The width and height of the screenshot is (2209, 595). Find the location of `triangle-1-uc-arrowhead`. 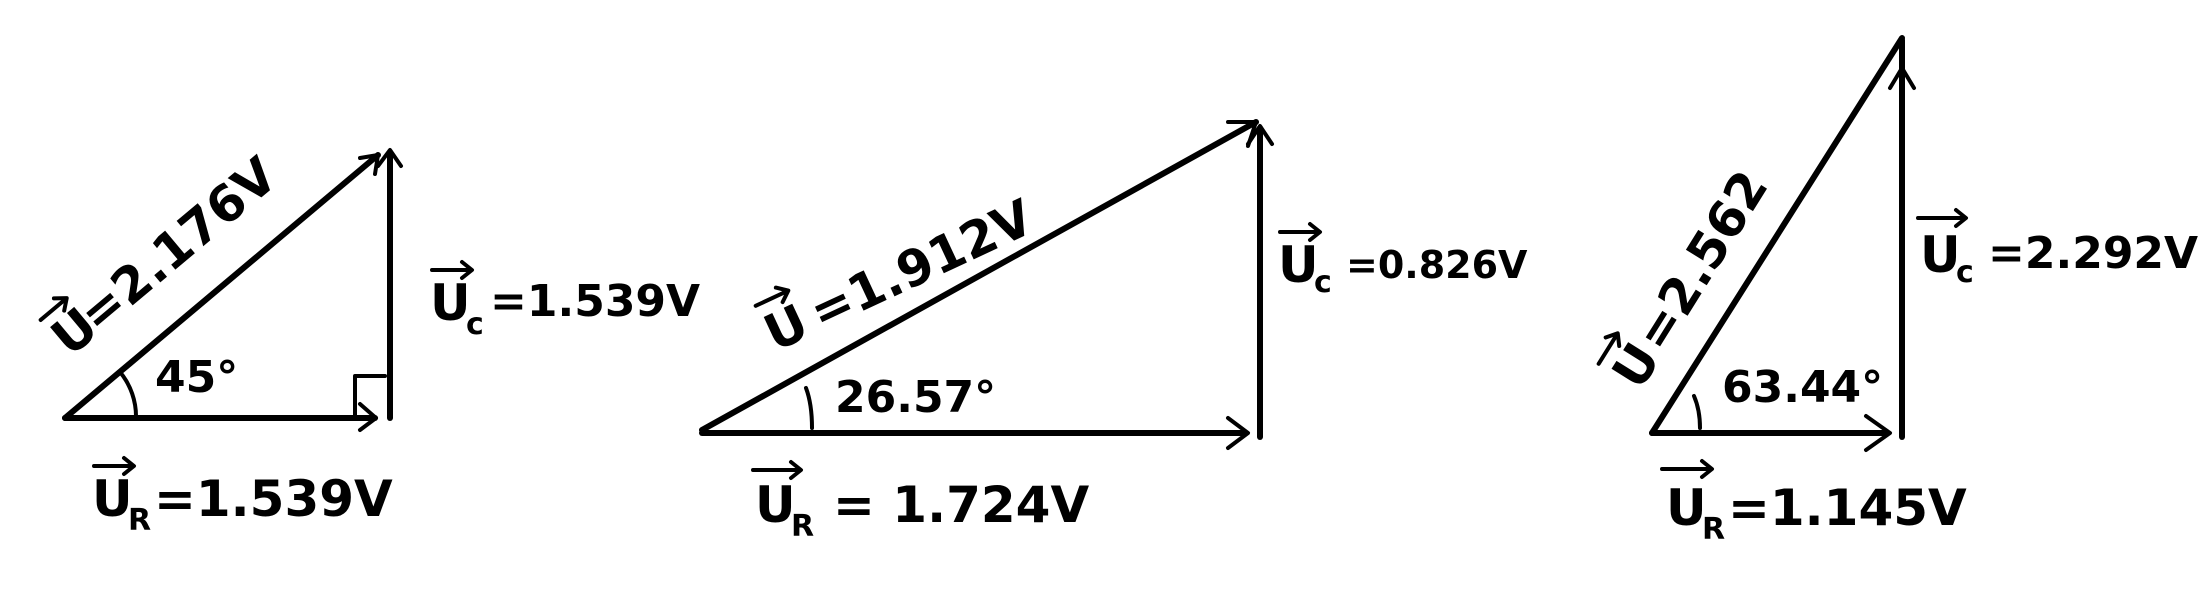

triangle-1-uc-arrowhead is located at coordinates (389, 158).